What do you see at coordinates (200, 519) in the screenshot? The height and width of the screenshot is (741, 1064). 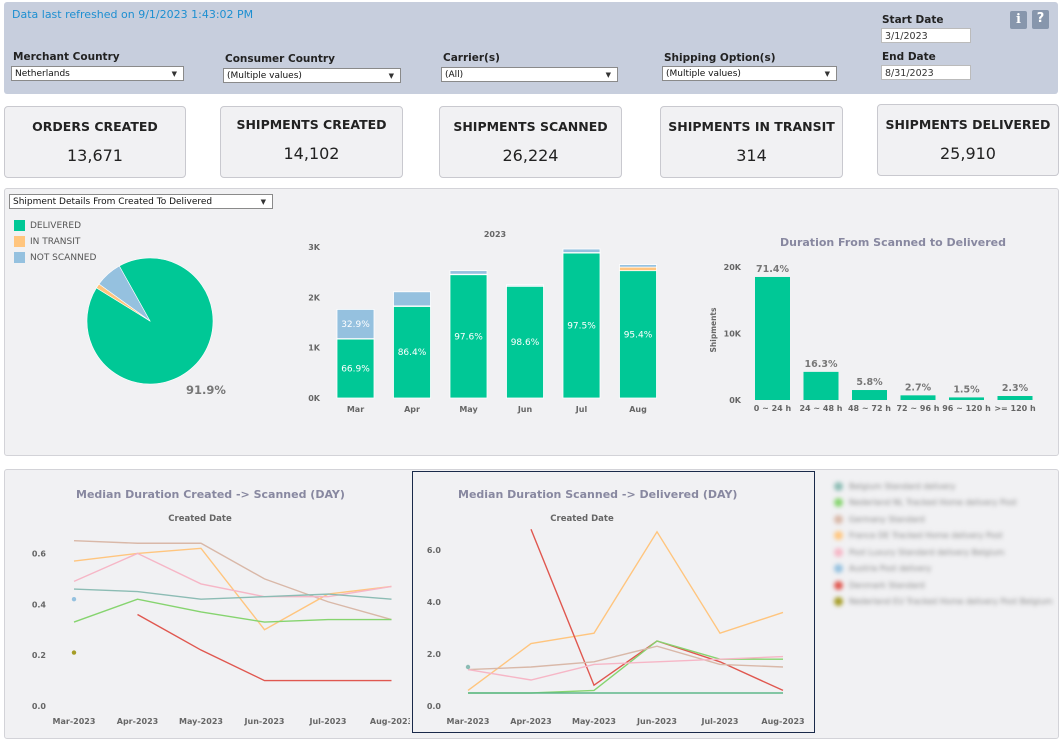 I see `line-chart-subtitle: Created Date` at bounding box center [200, 519].